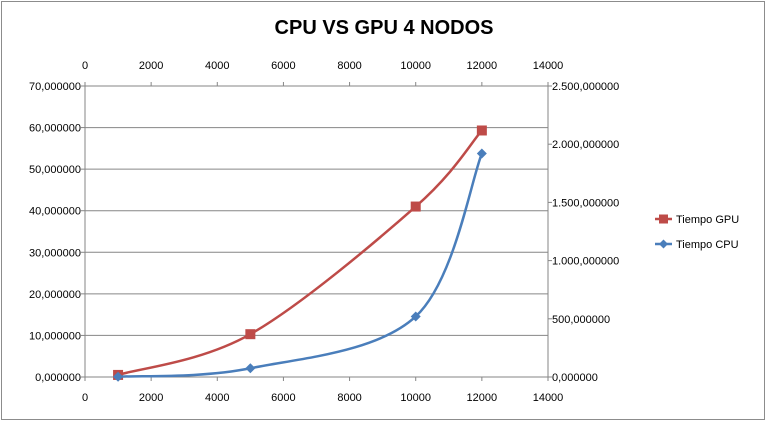  I want to click on legend-marker-diamond, so click(663, 244).